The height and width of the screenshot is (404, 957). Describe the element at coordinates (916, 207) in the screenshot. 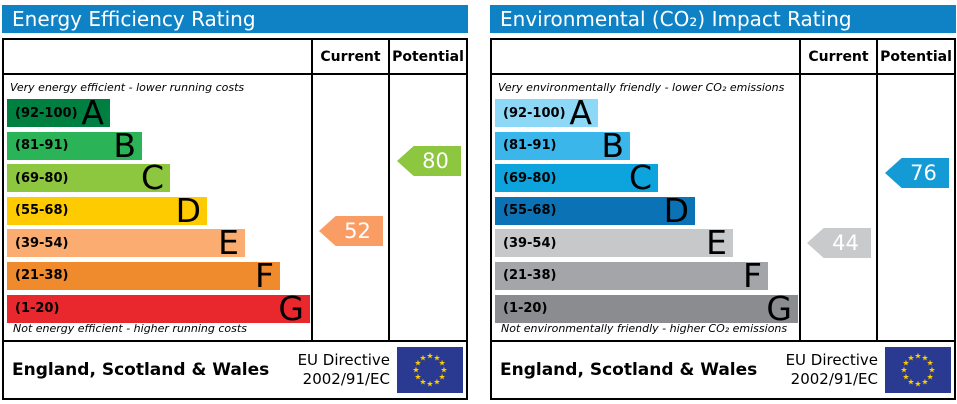

I see `environmental-potential-column: 76` at that location.